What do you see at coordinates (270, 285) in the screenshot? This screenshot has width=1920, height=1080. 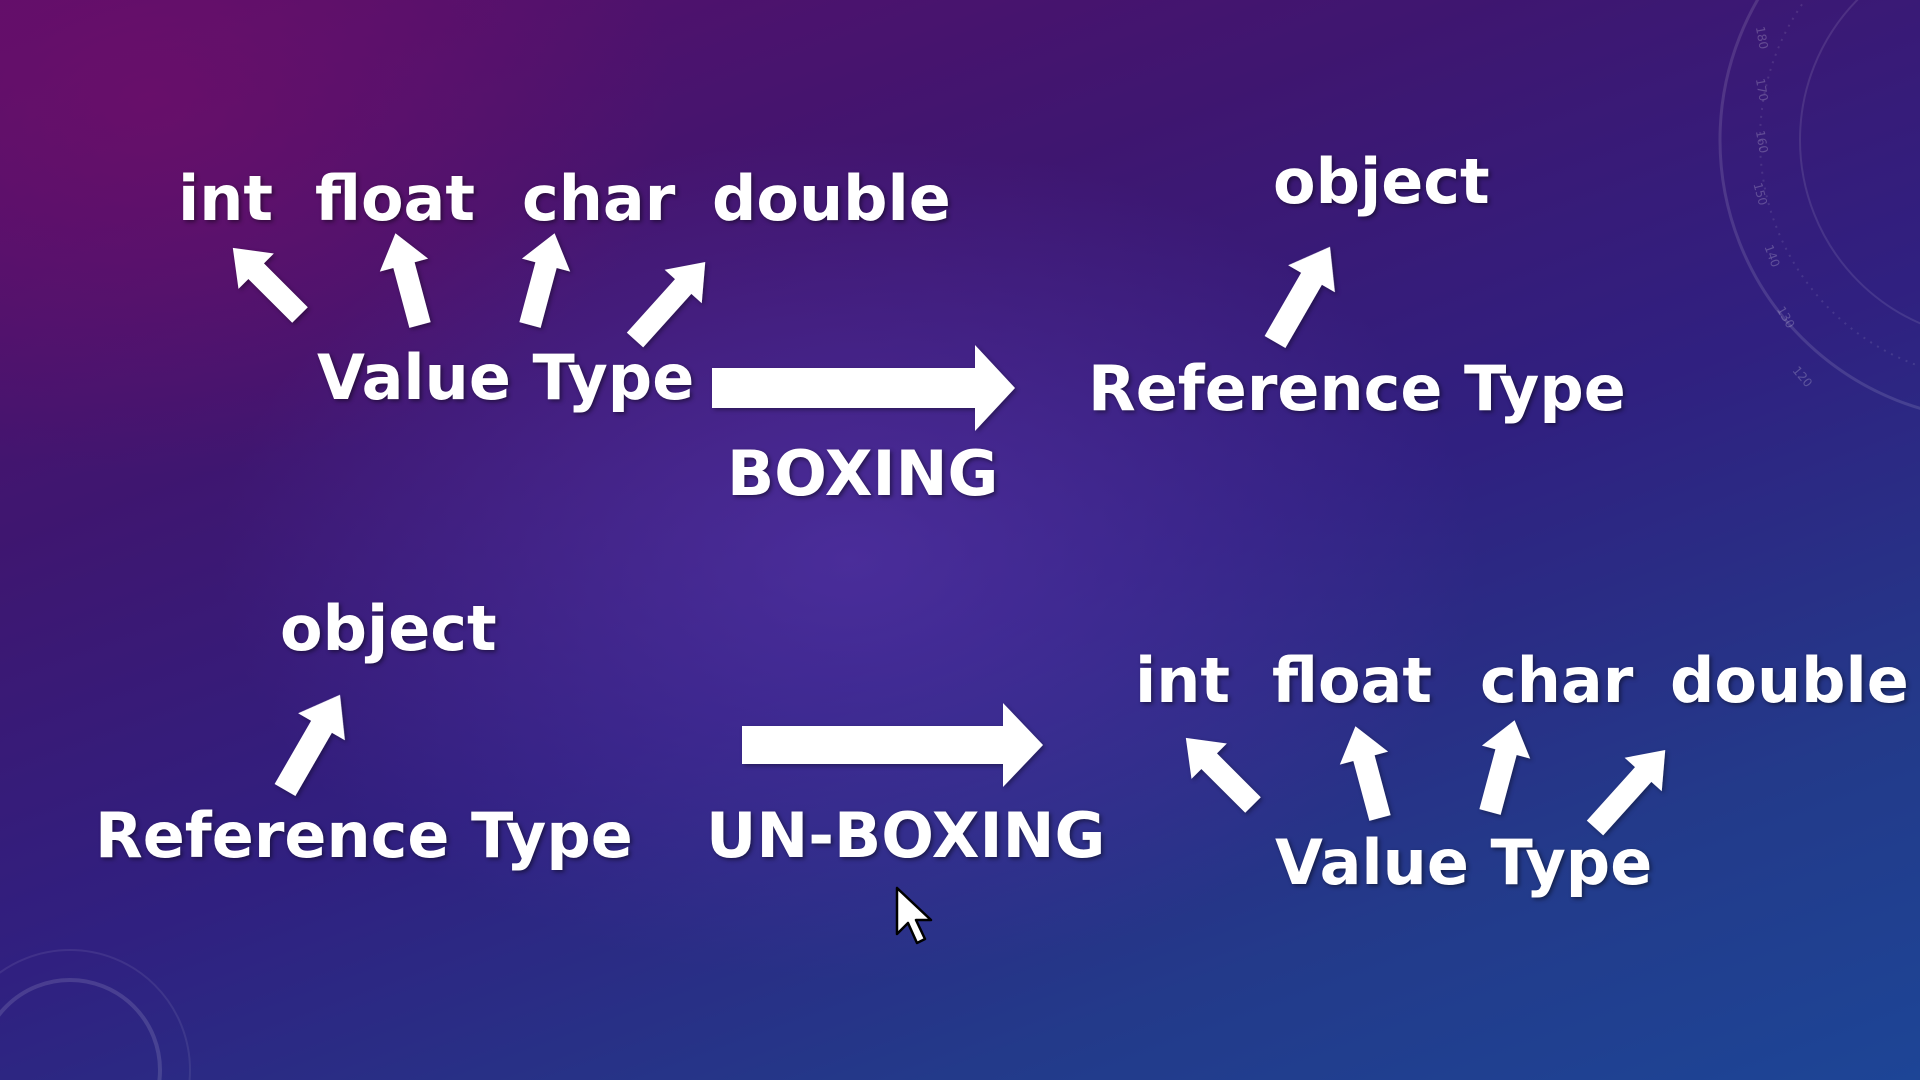 I see `arrow-to-int-top` at bounding box center [270, 285].